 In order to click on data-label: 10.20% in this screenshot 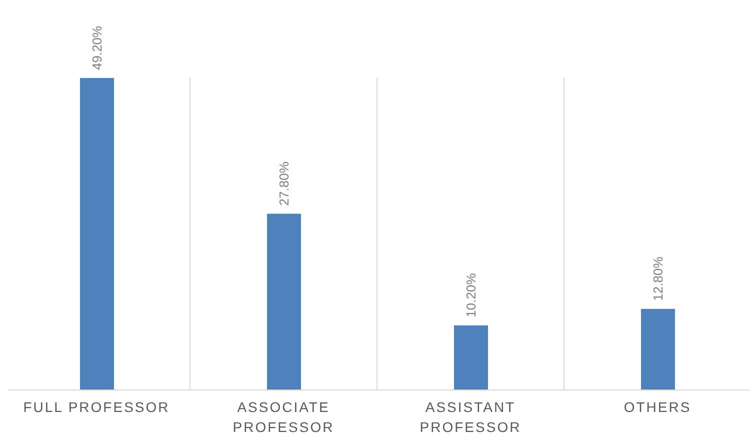, I will do `click(471, 295)`.